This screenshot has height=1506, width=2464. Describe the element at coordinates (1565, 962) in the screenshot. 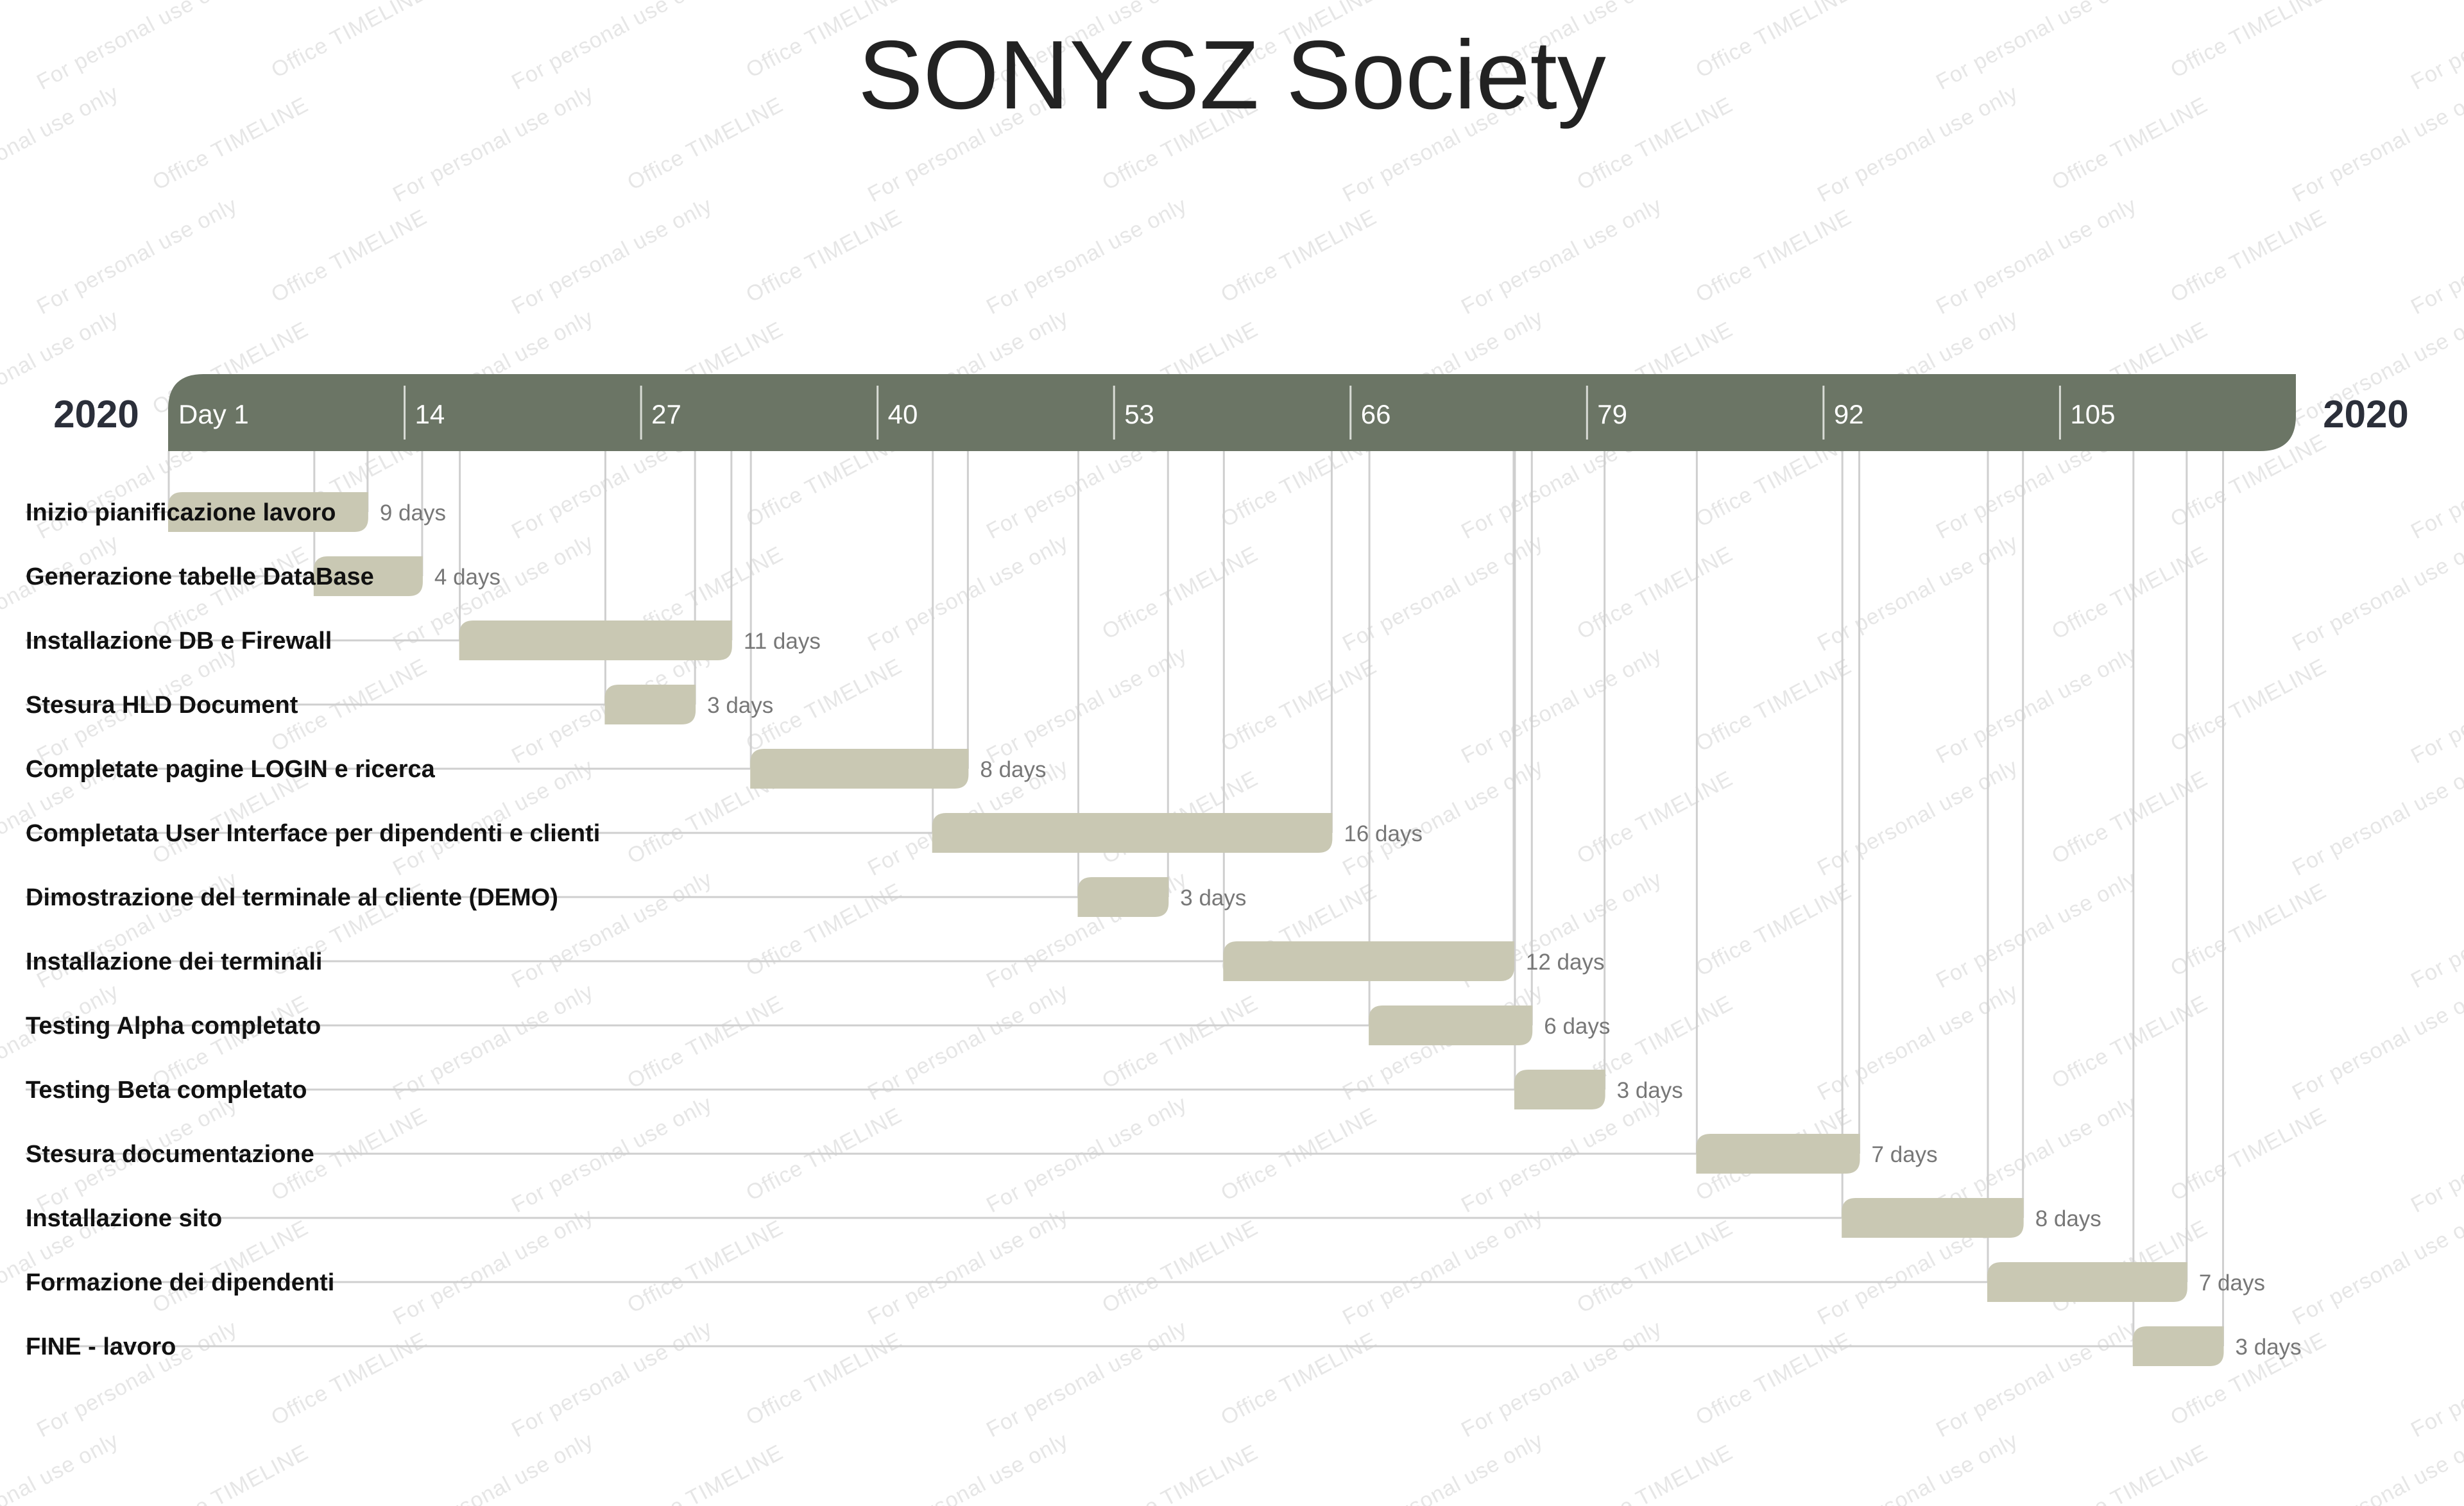

I see `task-duration-label: 12 days` at that location.